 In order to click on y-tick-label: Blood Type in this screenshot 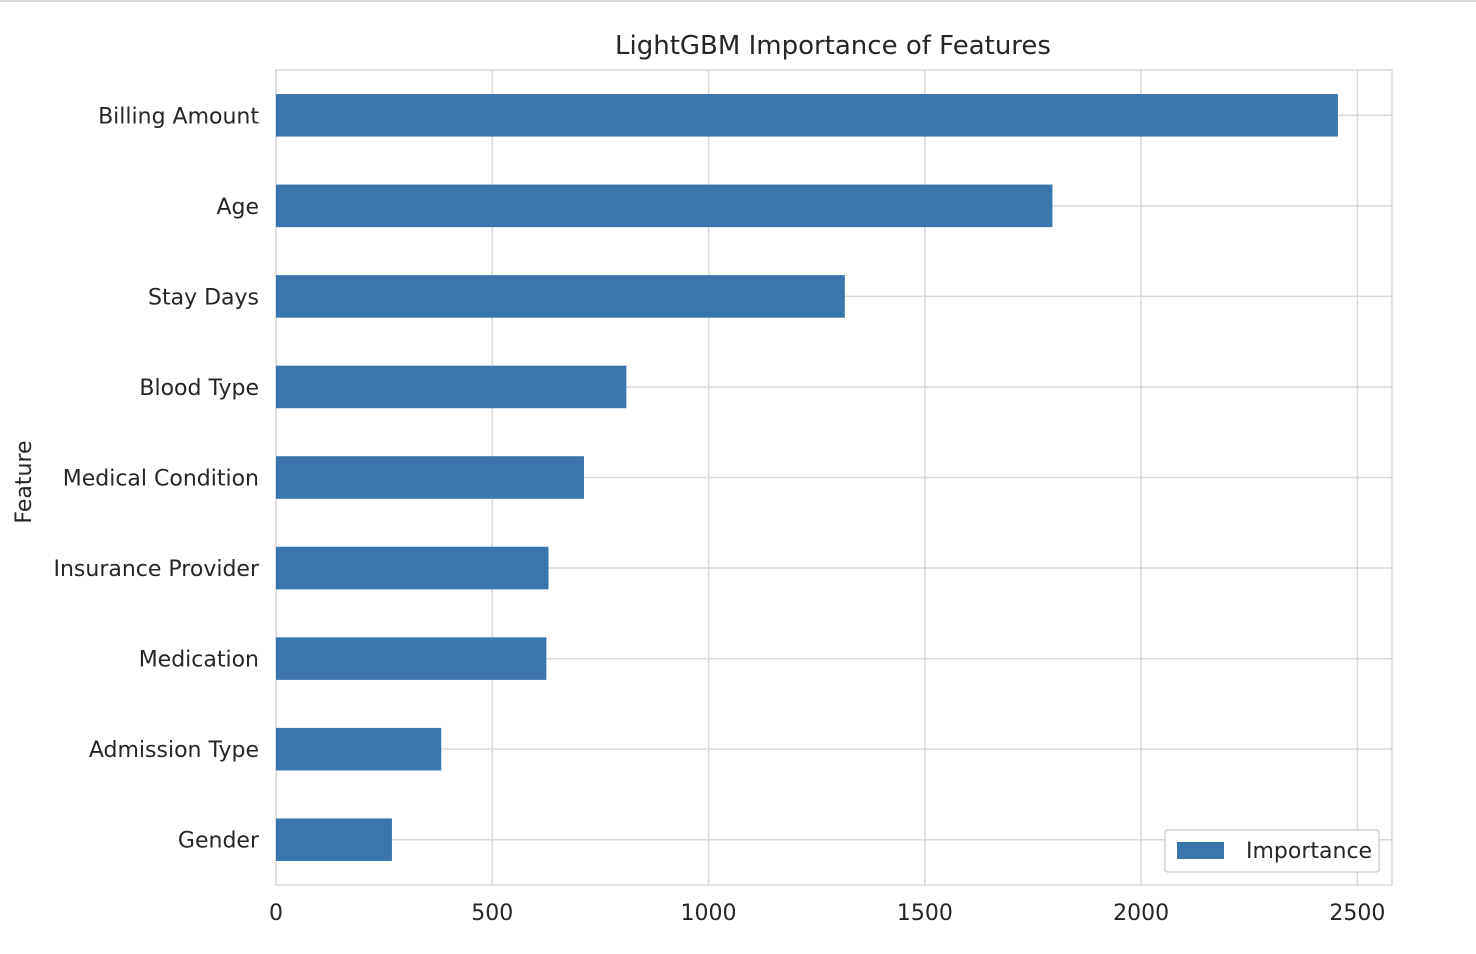, I will do `click(199, 388)`.